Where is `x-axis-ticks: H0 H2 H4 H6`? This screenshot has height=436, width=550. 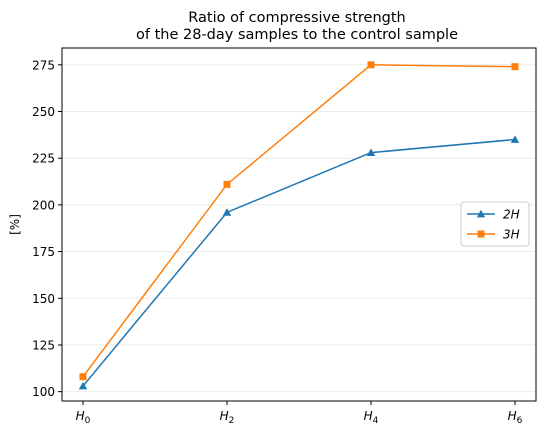
x-axis-ticks: H0 H2 H4 H6 is located at coordinates (299, 413).